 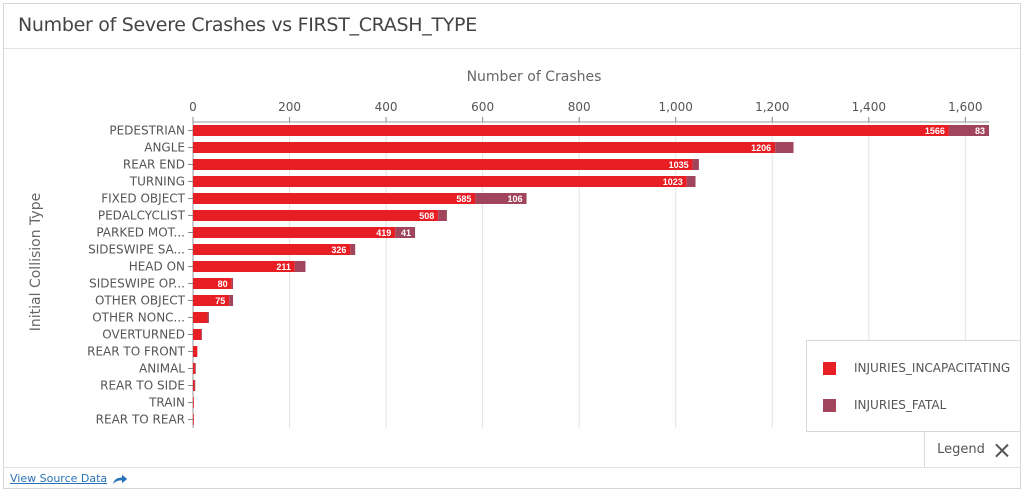 What do you see at coordinates (36, 262) in the screenshot?
I see `y-axis-title: Initial Collision Type` at bounding box center [36, 262].